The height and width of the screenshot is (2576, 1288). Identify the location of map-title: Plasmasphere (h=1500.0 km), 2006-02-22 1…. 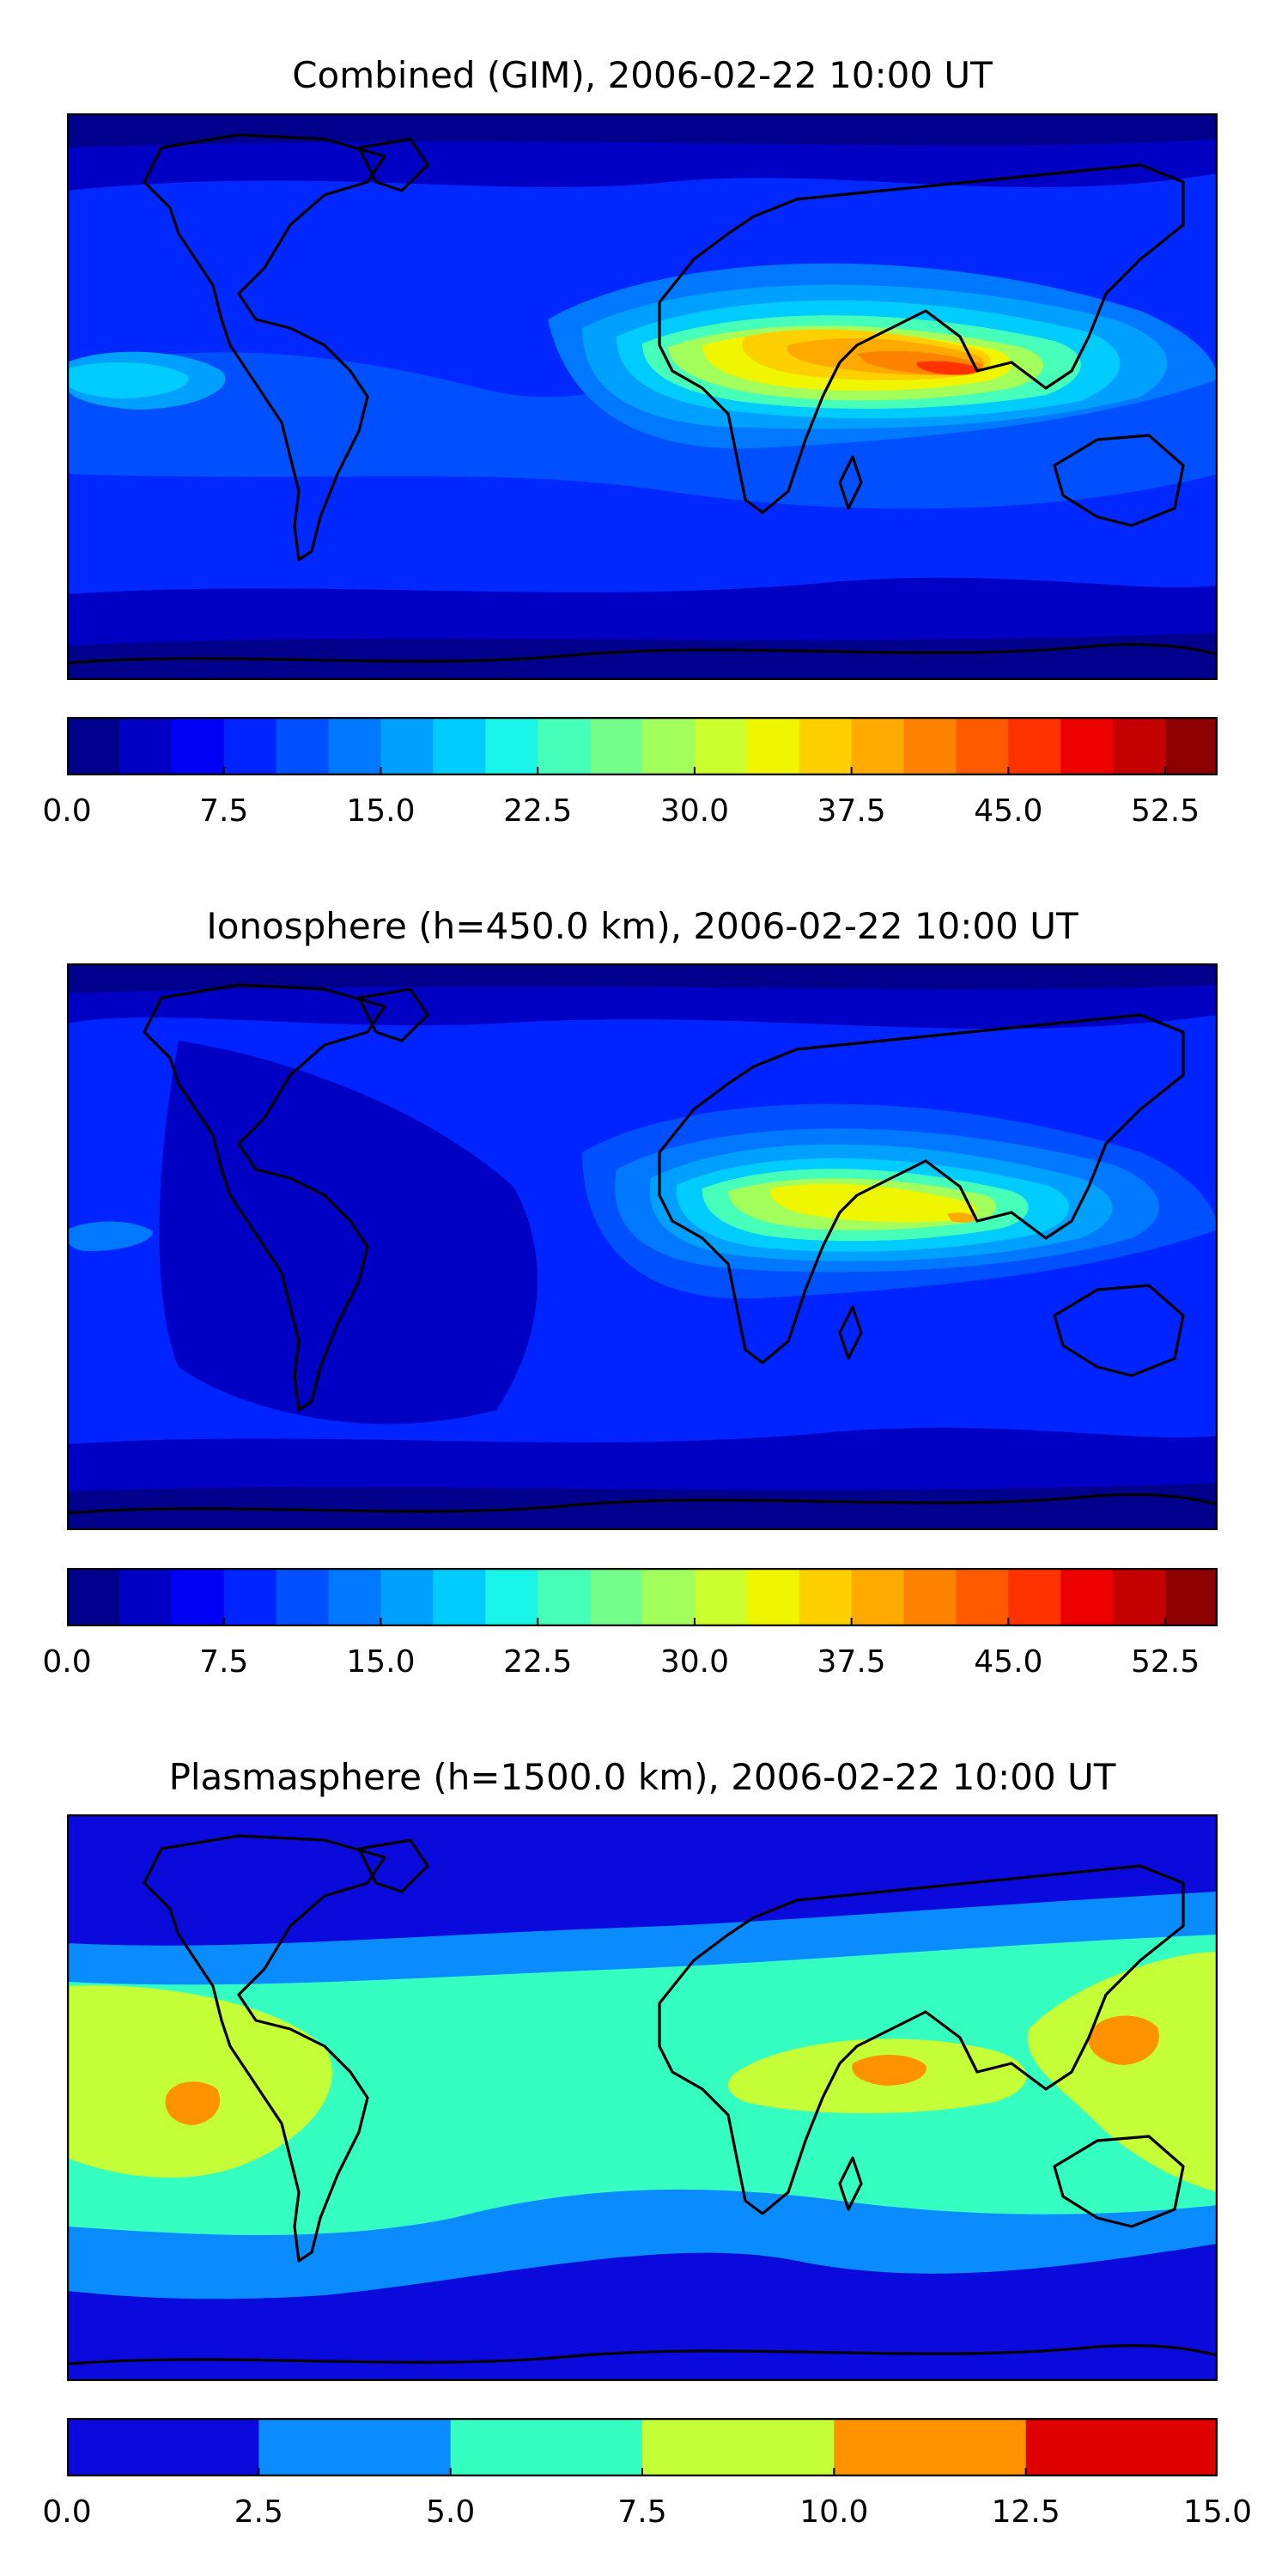
(642, 1777).